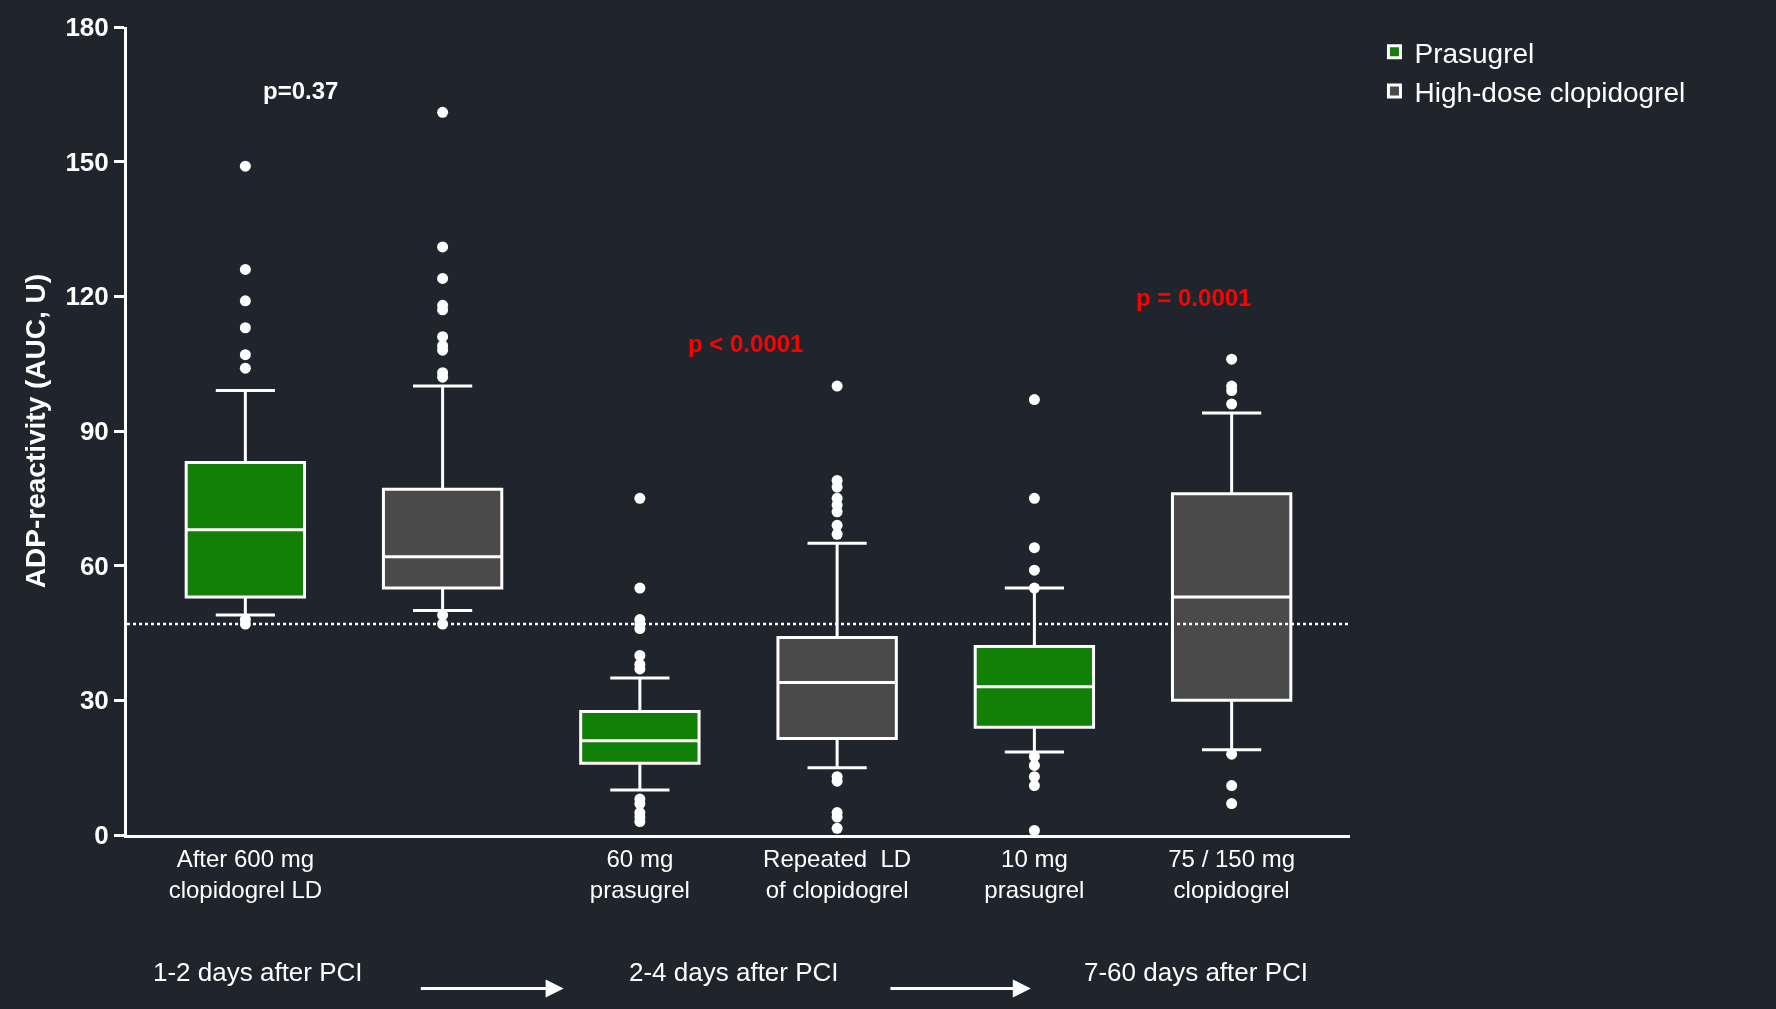 This screenshot has width=1776, height=1009. Describe the element at coordinates (1474, 53) in the screenshot. I see `legend-label: Prasugrel` at that location.